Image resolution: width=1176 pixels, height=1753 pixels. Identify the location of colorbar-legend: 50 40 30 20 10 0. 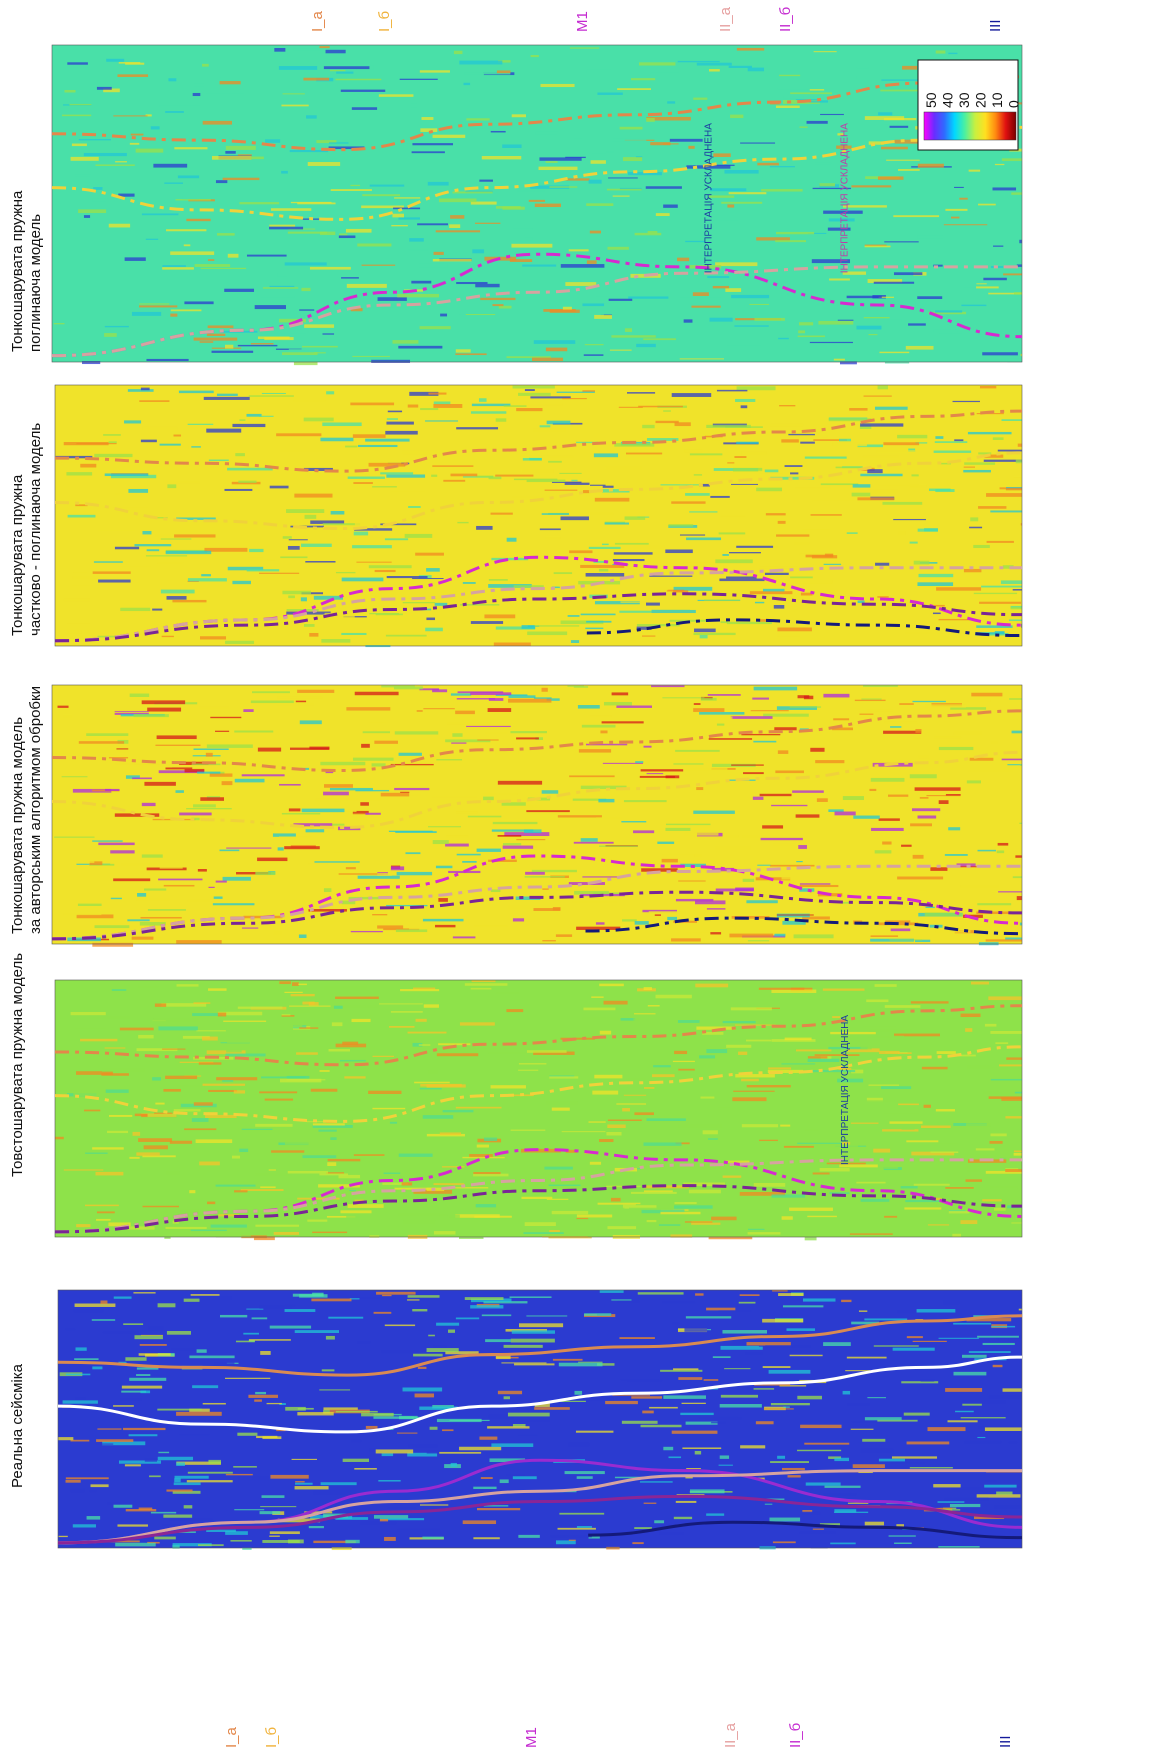
(969, 105).